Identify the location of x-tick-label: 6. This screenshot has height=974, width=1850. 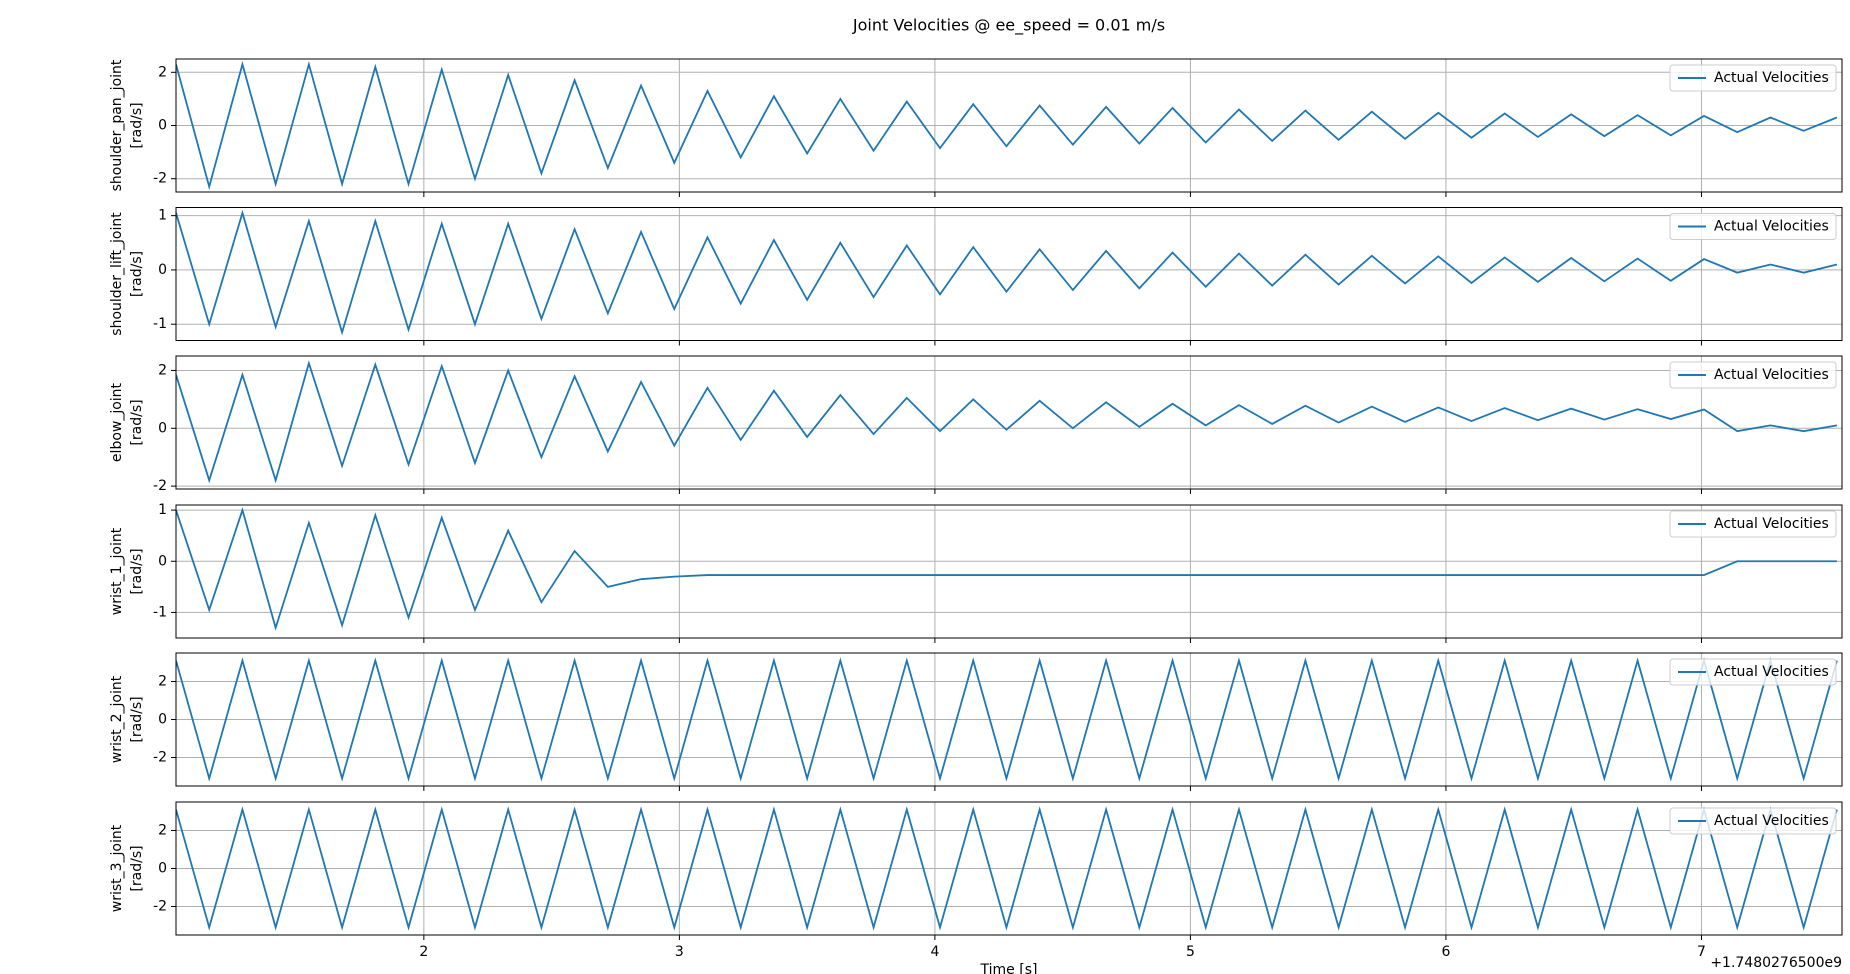
(1445, 952).